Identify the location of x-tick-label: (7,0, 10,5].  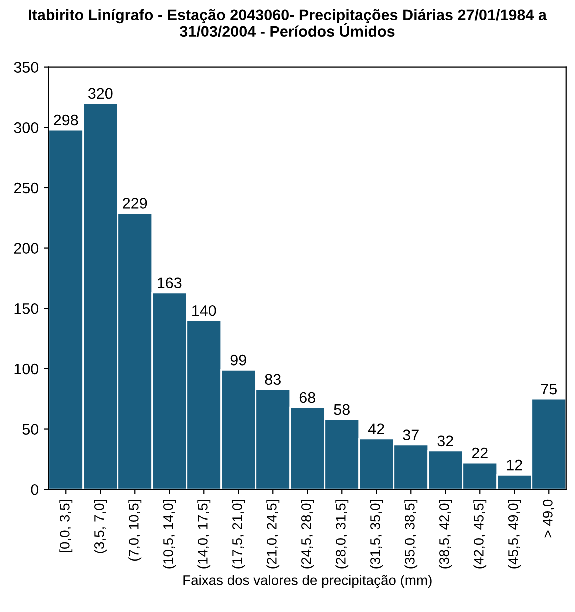
(135, 530).